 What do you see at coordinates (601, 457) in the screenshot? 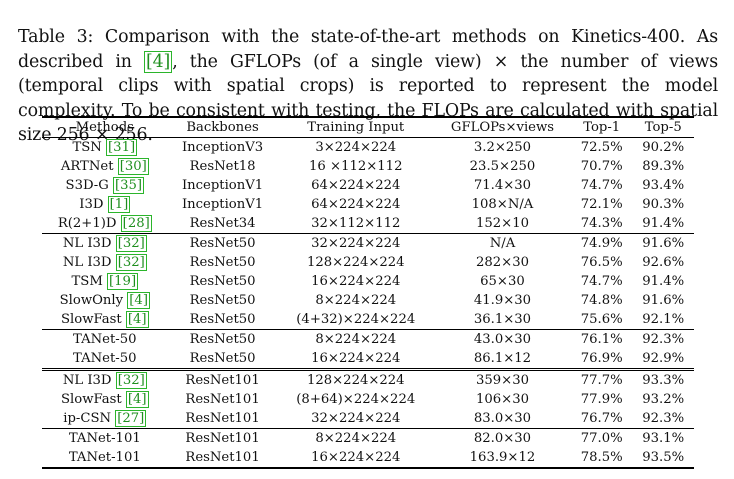
I see `cell-top1: 78.5%` at bounding box center [601, 457].